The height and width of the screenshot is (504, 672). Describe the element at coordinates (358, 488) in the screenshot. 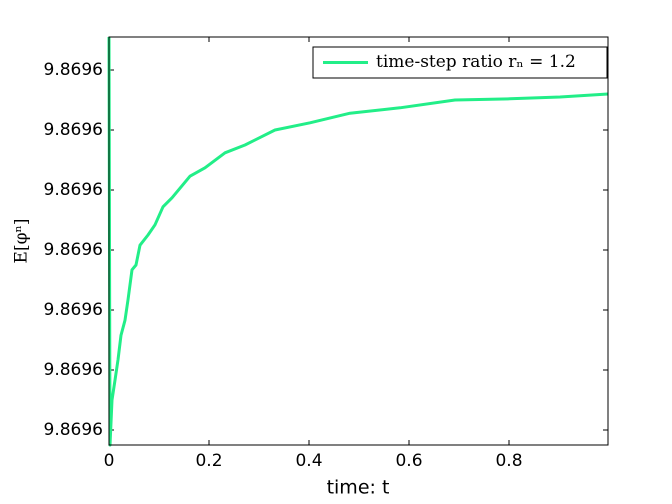

I see `x-axis-label: time: t` at that location.